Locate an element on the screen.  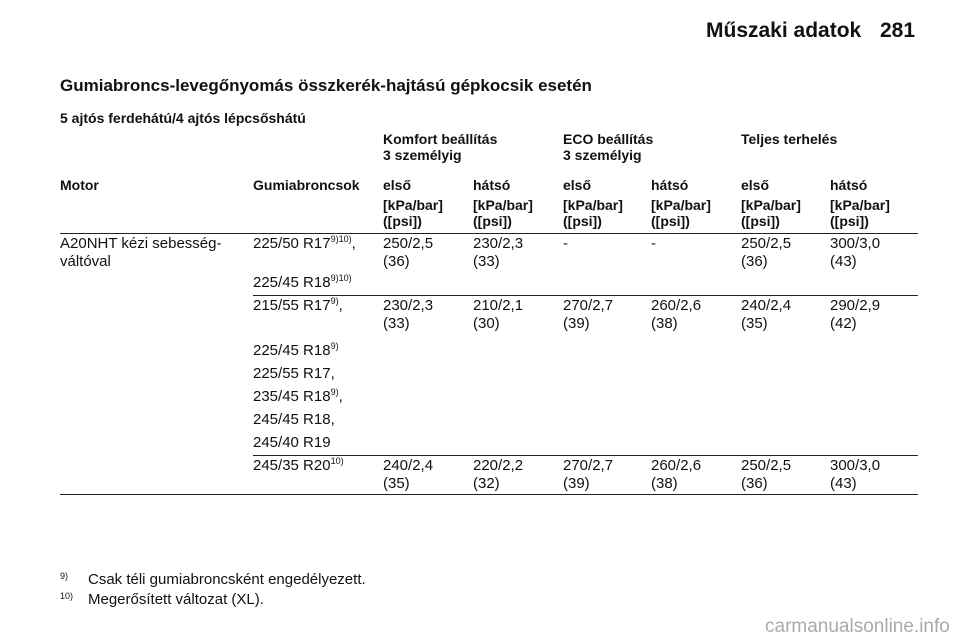
footnote-ref: 10) is located at coordinates (337, 461).